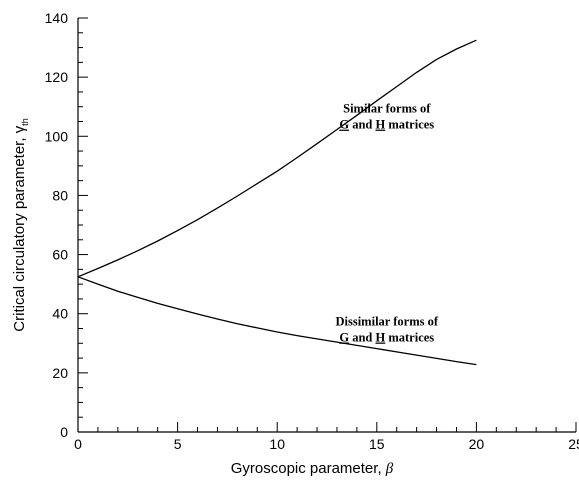 Image resolution: width=579 pixels, height=480 pixels. What do you see at coordinates (57, 136) in the screenshot?
I see `y-tick-label: 100` at bounding box center [57, 136].